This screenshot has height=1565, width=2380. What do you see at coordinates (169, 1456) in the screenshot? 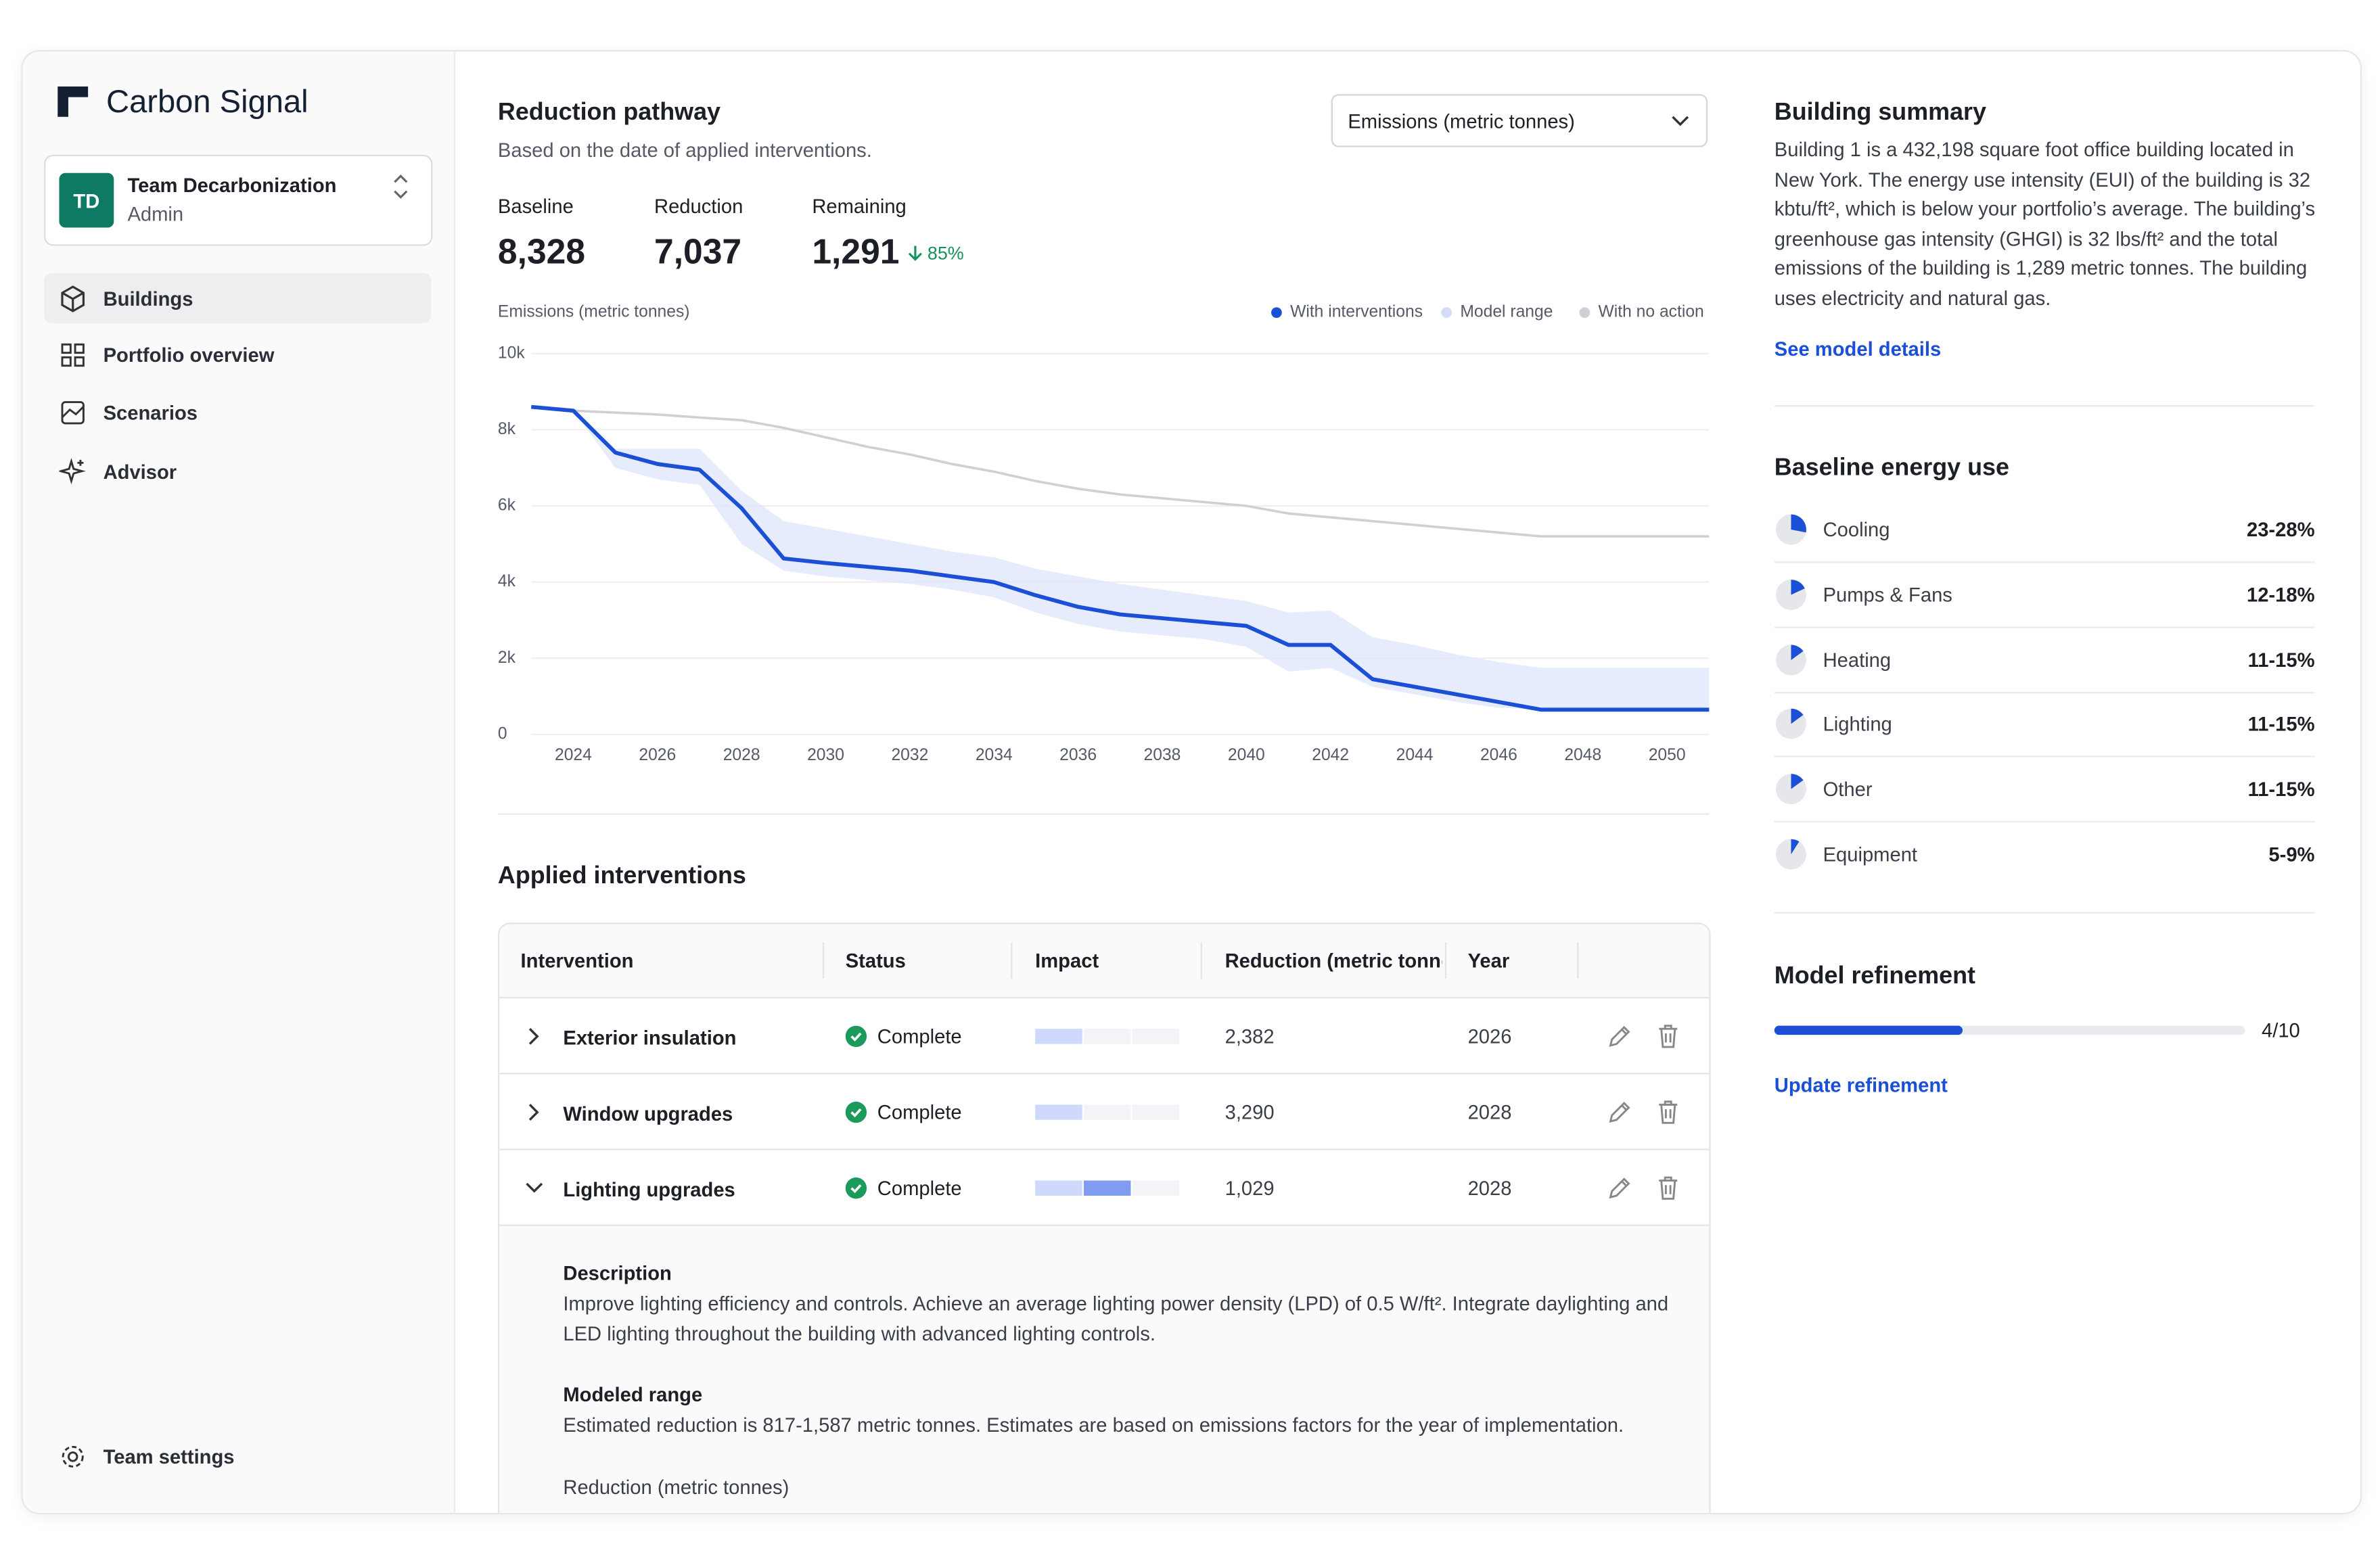
I see `settings-link: Team settings` at bounding box center [169, 1456].